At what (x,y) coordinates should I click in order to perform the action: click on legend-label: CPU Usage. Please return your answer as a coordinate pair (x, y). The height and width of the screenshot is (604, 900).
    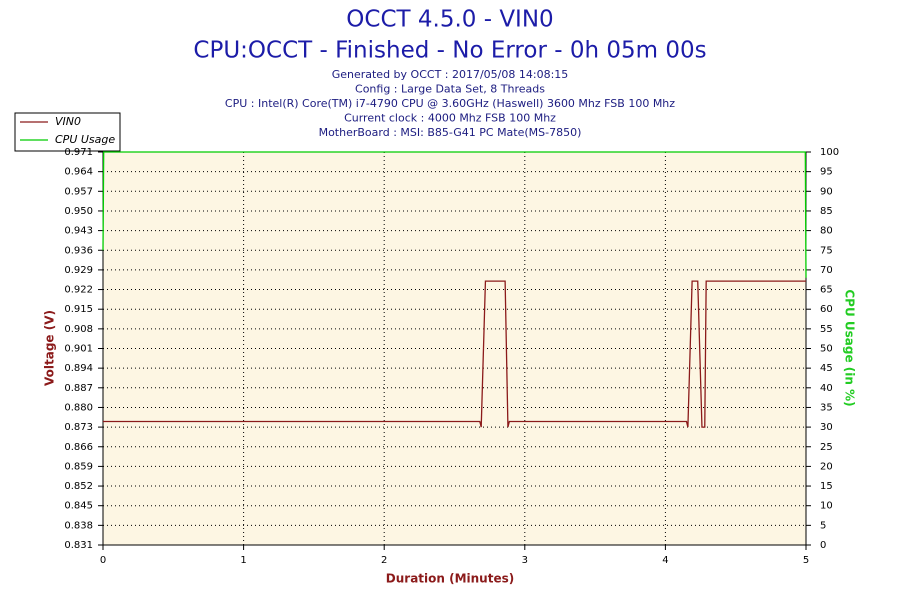
    Looking at the image, I should click on (85, 139).